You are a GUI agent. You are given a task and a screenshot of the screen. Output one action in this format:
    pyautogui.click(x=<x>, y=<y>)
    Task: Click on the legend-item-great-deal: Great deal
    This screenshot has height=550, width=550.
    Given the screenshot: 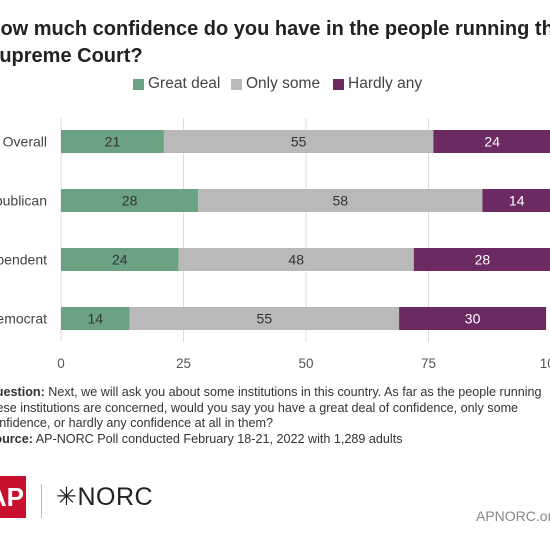 What is the action you would take?
    pyautogui.click(x=176, y=84)
    